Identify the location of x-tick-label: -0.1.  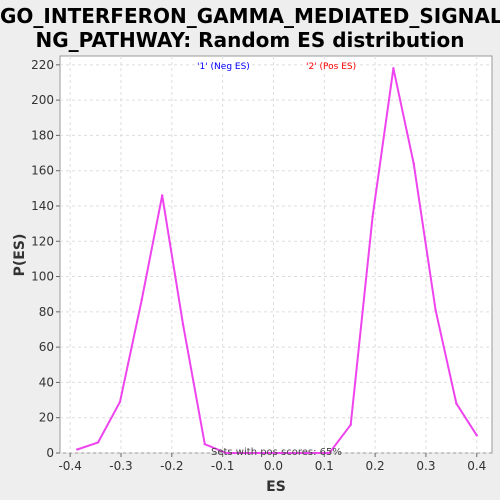
(222, 466).